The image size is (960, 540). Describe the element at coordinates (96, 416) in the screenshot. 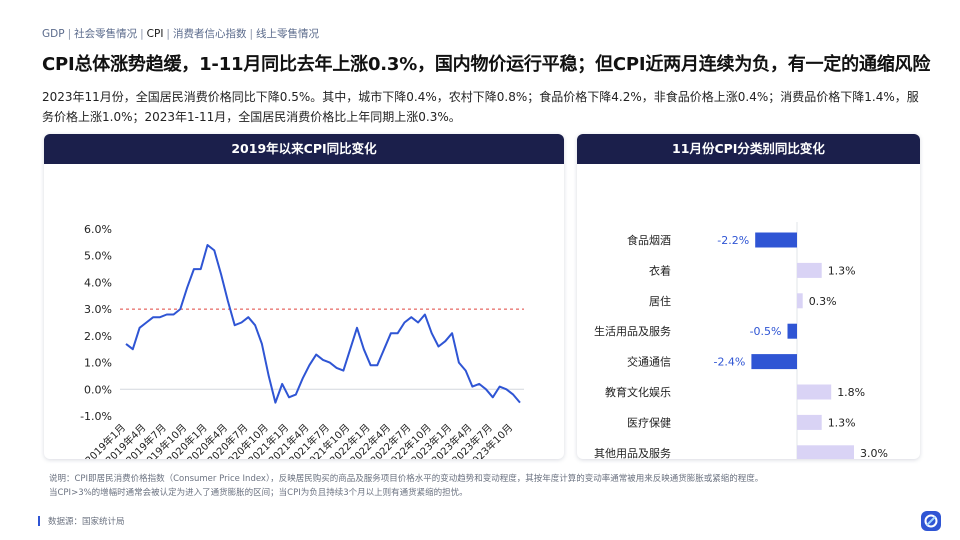

I see `y-tick-label: -1.0%` at that location.